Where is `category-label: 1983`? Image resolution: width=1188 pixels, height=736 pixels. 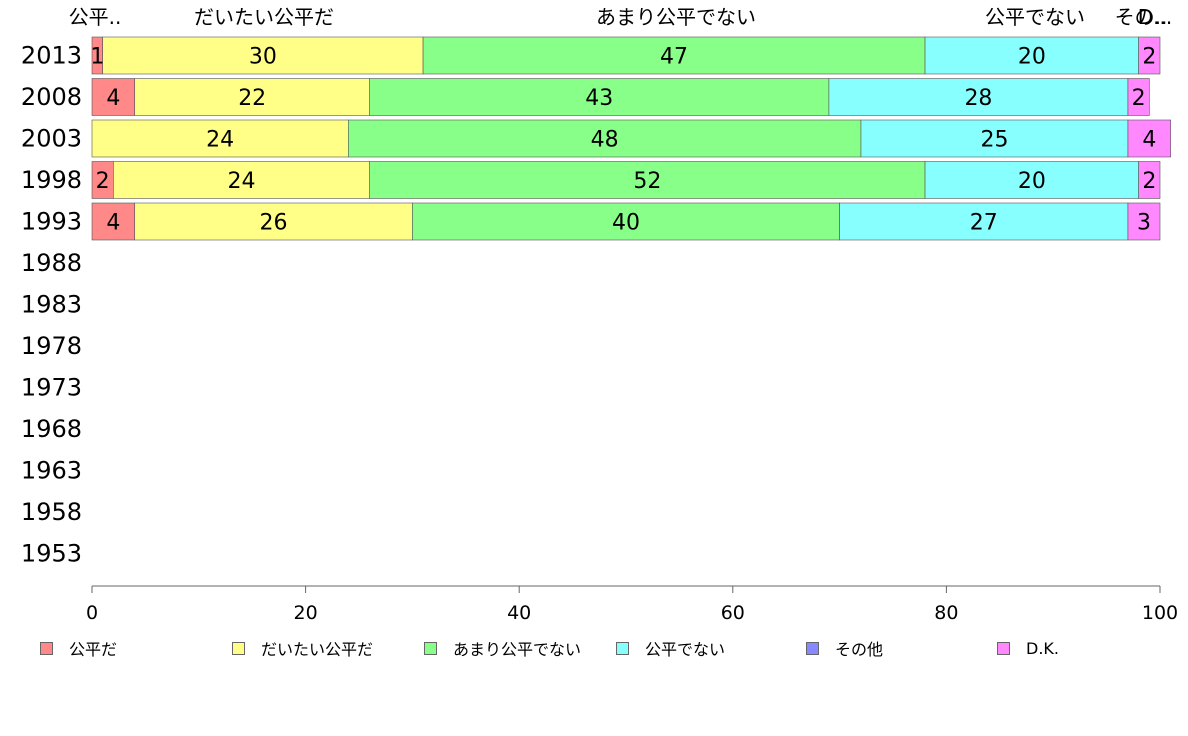
category-label: 1983 is located at coordinates (51, 305).